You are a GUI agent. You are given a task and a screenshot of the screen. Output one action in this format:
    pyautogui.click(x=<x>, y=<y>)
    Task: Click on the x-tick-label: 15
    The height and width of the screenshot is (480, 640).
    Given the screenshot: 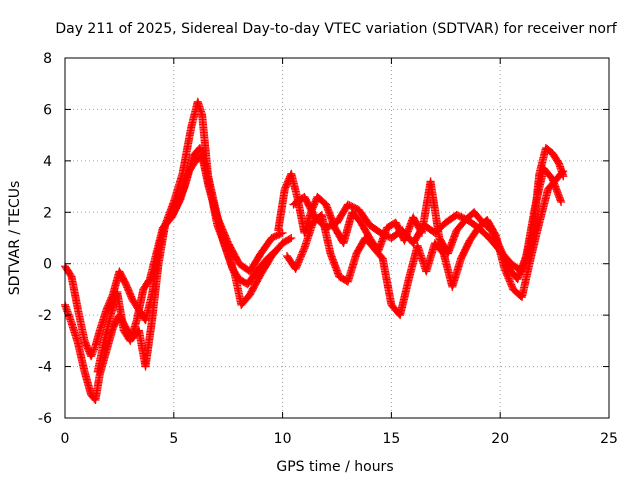 What is the action you would take?
    pyautogui.click(x=391, y=439)
    